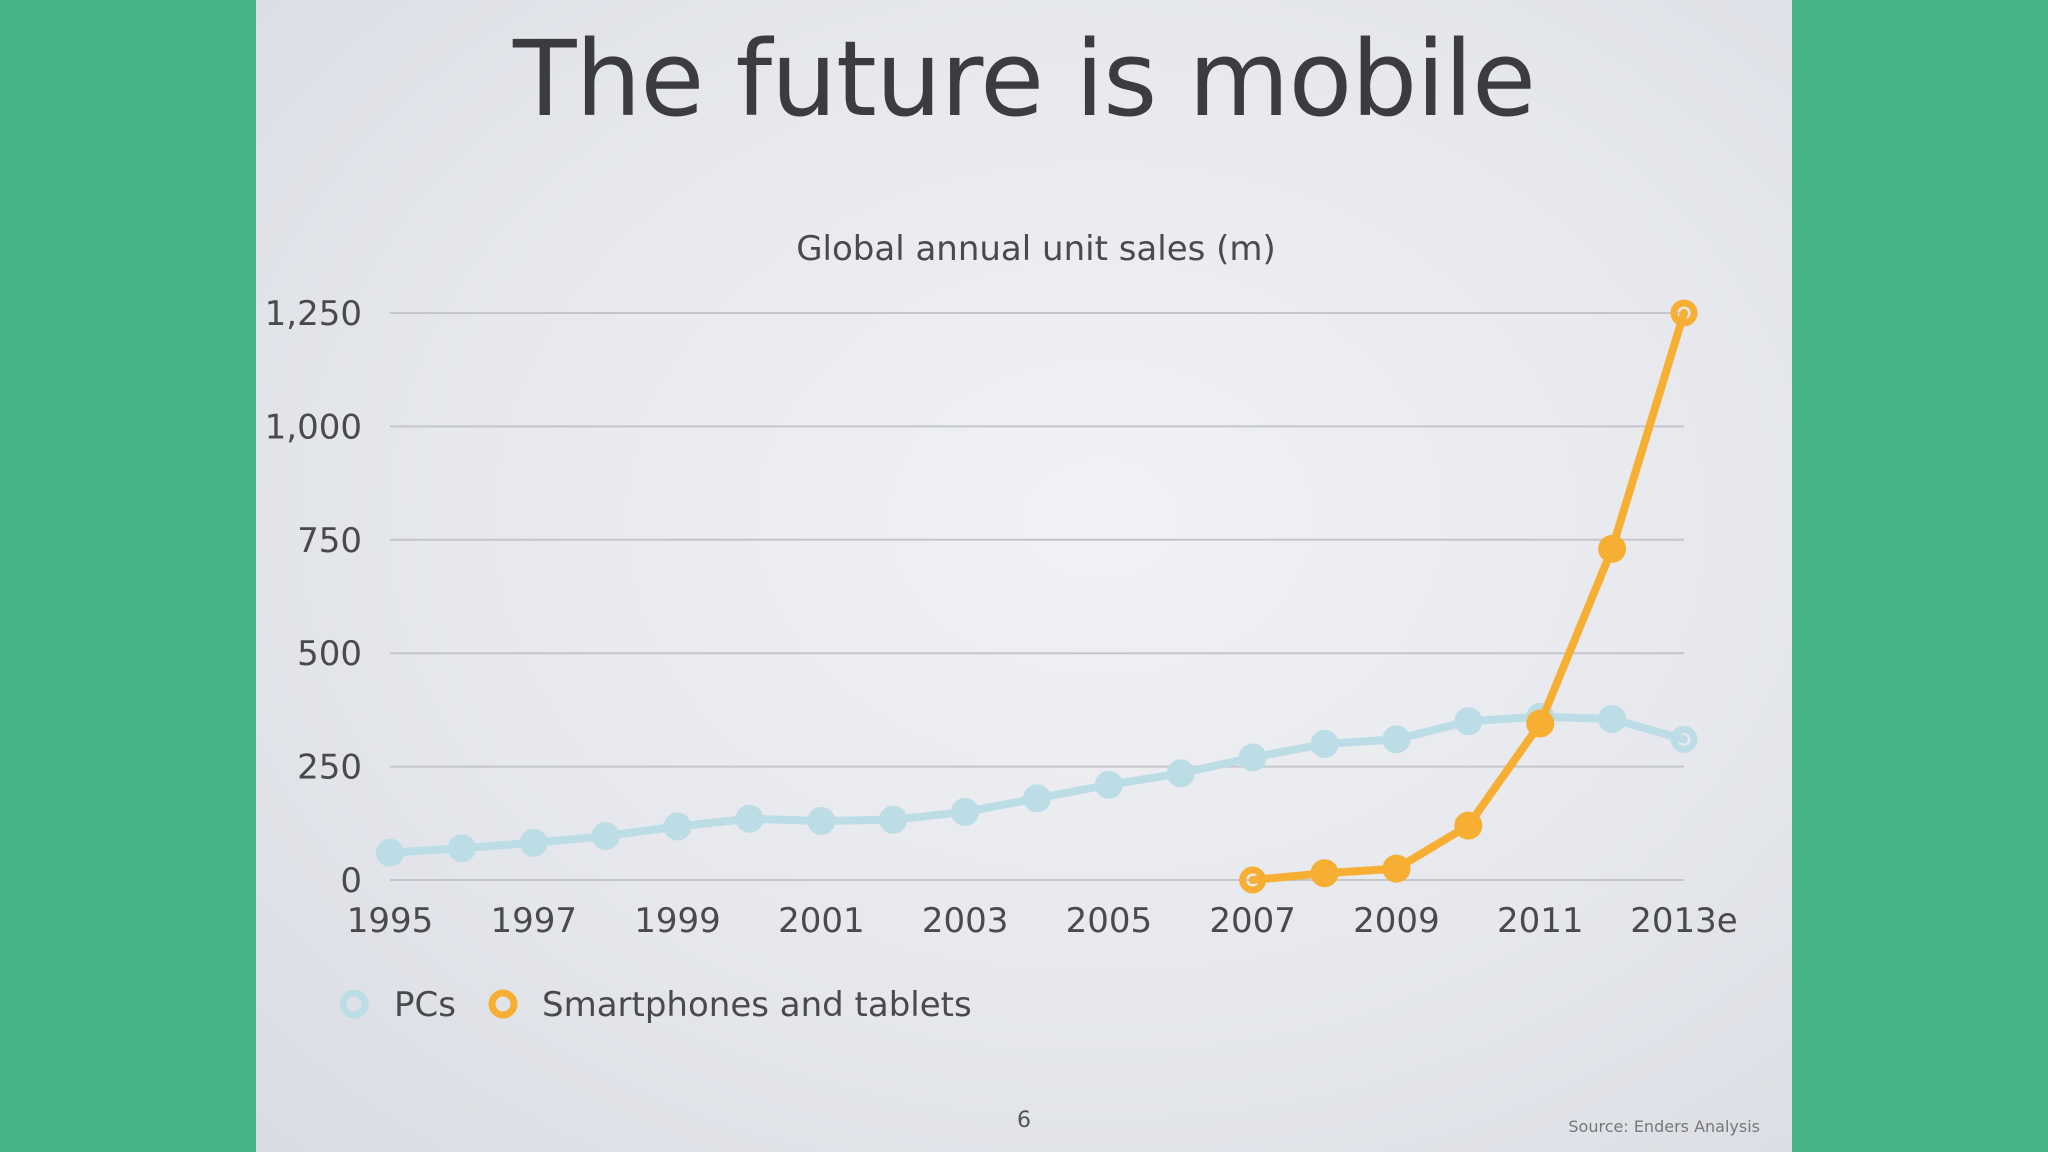 The image size is (2048, 1152). Describe the element at coordinates (1108, 784) in the screenshot. I see `data-point-pcs-2005` at that location.